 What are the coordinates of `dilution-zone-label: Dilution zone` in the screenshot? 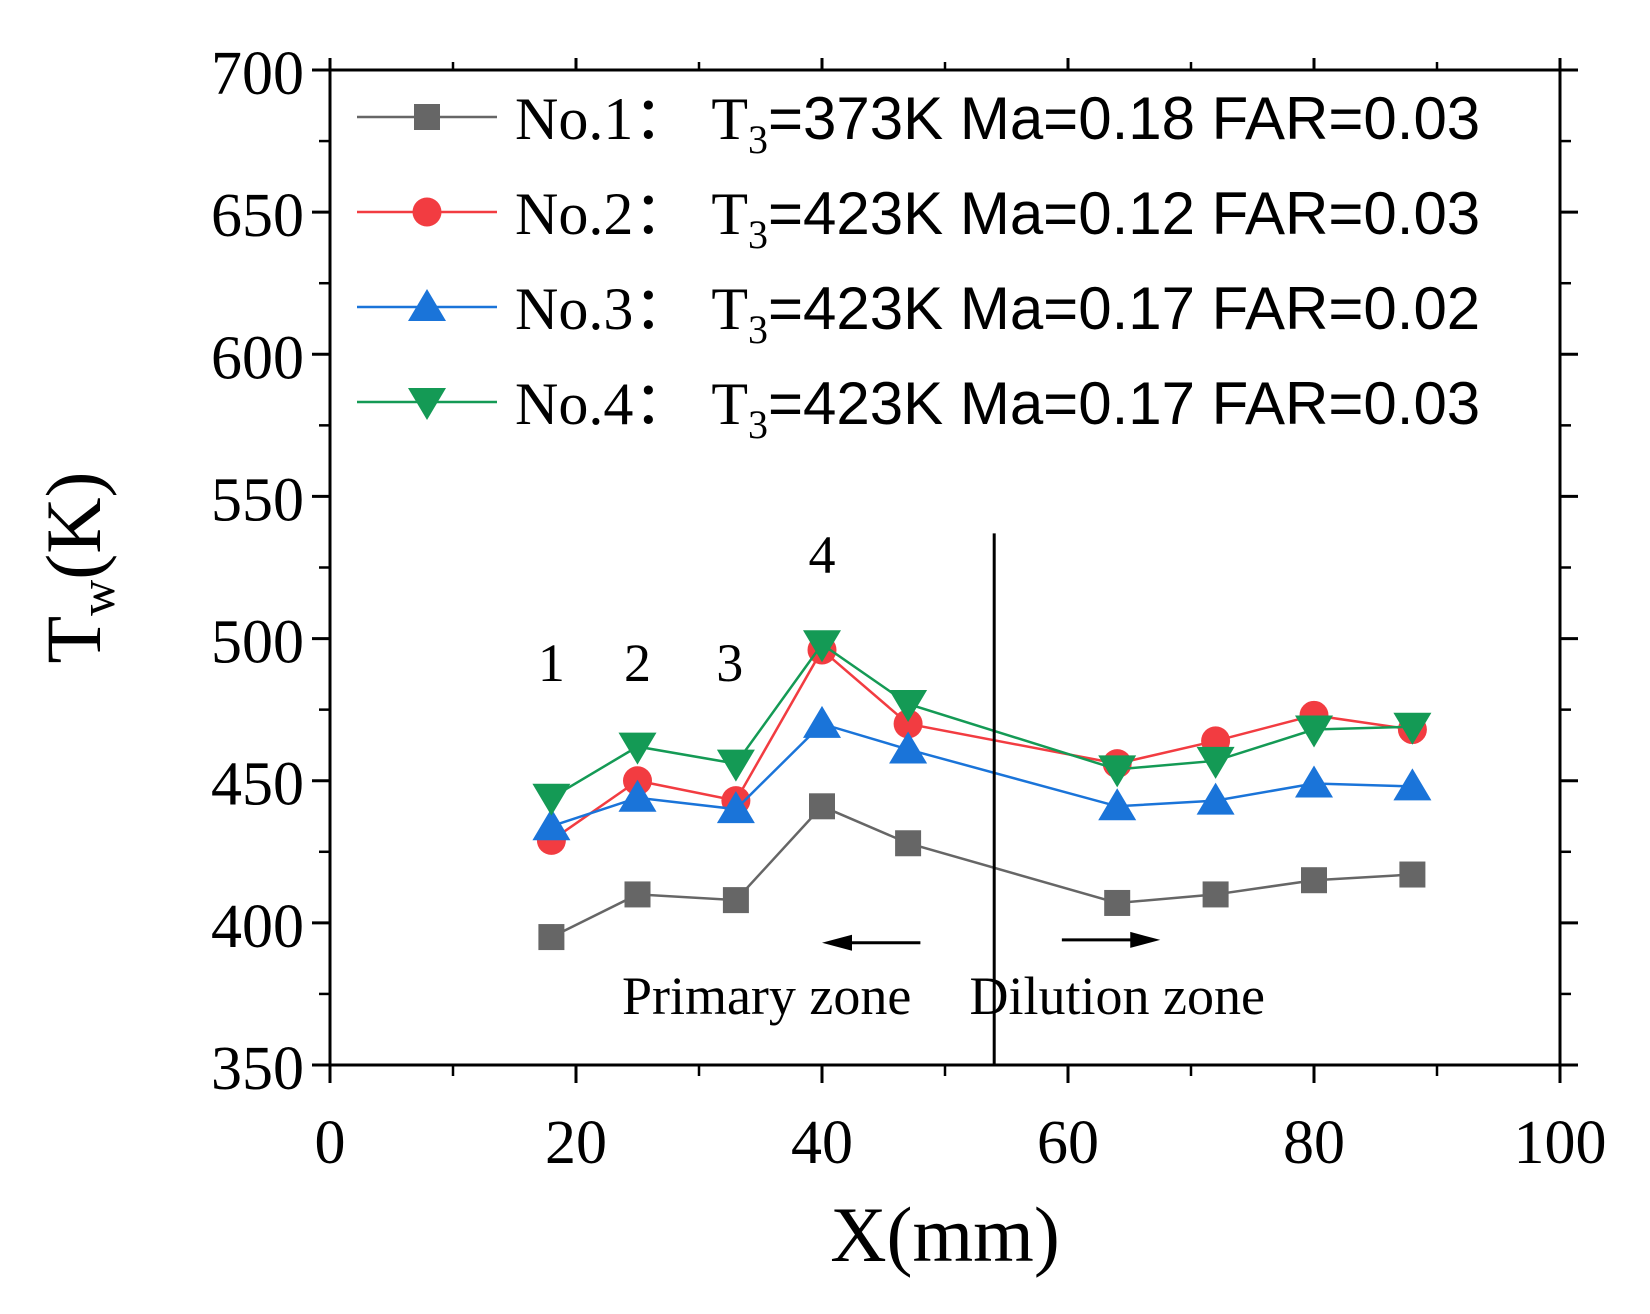 It's located at (1116, 996).